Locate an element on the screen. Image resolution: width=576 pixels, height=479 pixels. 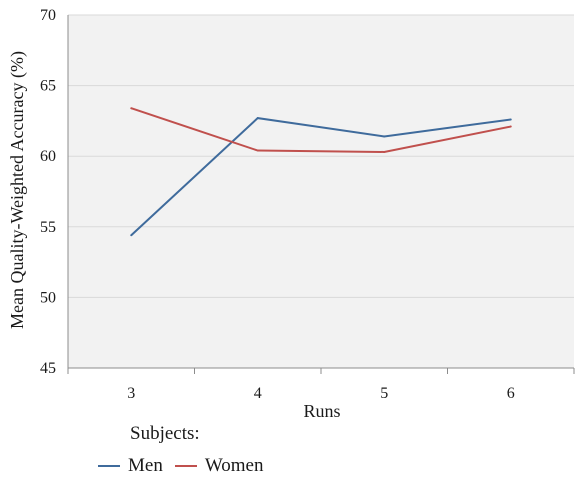
y-tick-45: 45 is located at coordinates (48, 368).